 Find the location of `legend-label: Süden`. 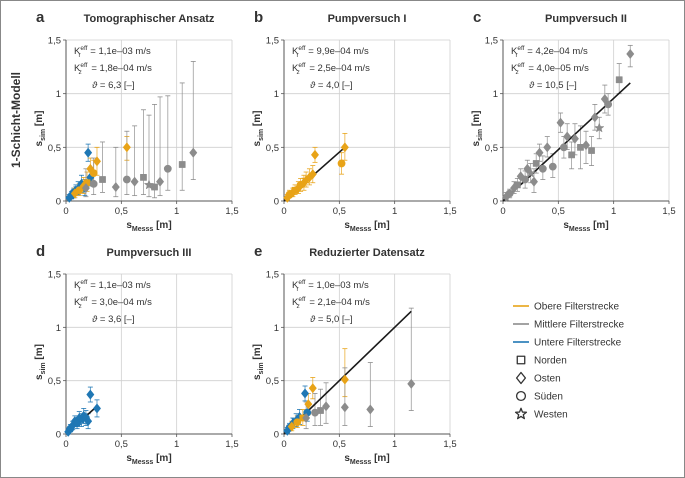

legend-label: Süden is located at coordinates (548, 397).